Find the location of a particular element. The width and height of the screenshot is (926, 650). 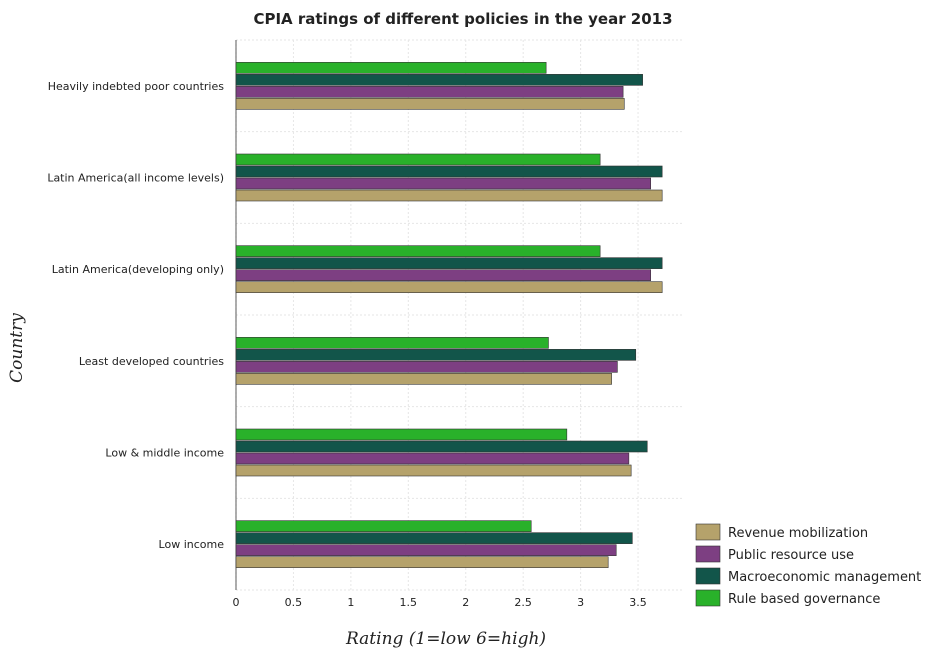

y-tick-label: Low income is located at coordinates (192, 544).